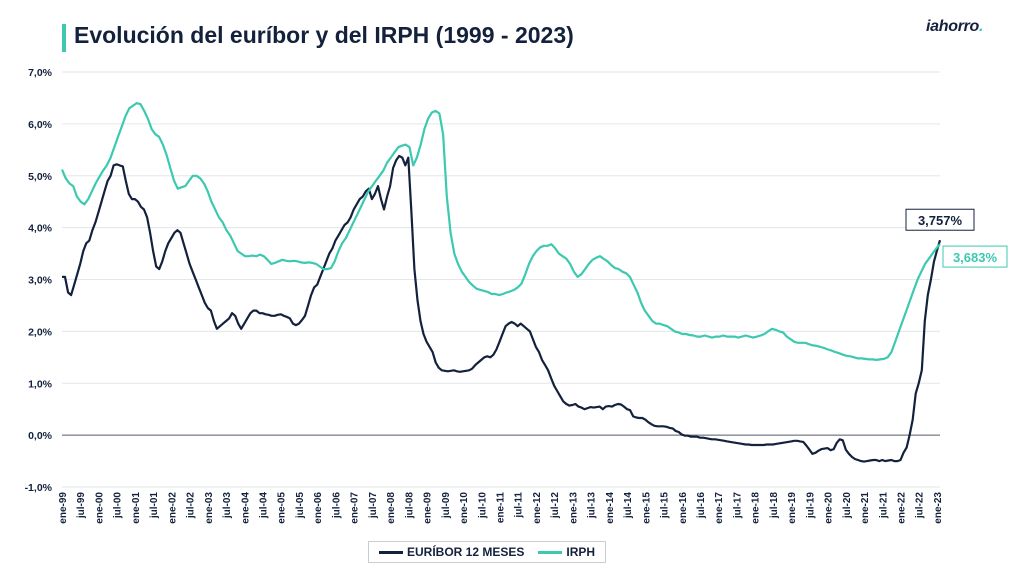  What do you see at coordinates (428, 508) in the screenshot?
I see `x-tick-label: ene-09` at bounding box center [428, 508].